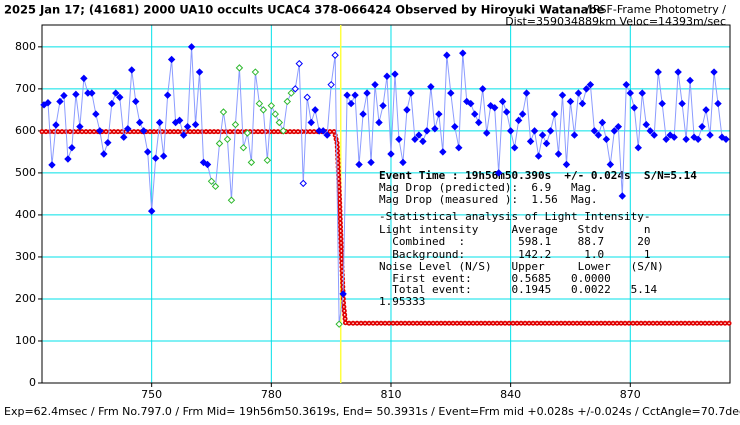  Describe the element at coordinates (25, 256) in the screenshot. I see `y-tick-label: 300` at that location.